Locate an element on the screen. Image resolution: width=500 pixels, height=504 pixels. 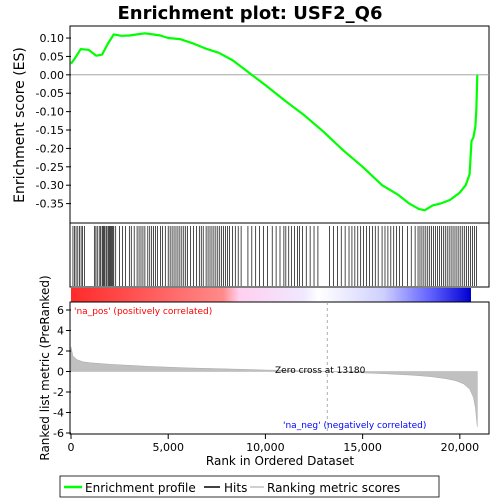
es-ytick-label: -0.10 is located at coordinates (50, 112).